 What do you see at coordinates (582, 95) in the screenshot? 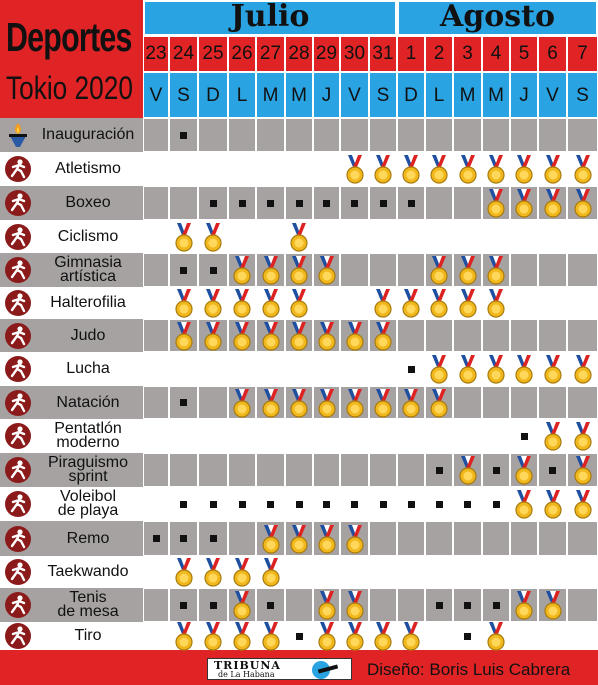
I see `weekday-cell: S` at bounding box center [582, 95].